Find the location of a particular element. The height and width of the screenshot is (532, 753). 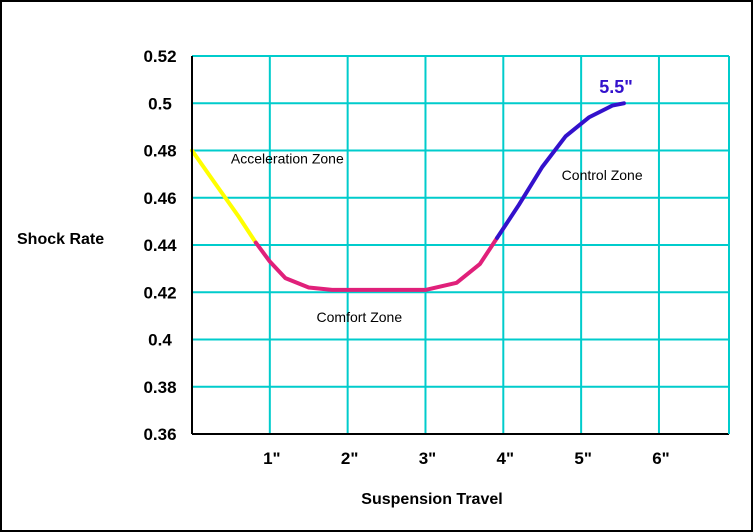

y-tick-label: 0.44 is located at coordinates (160, 245).